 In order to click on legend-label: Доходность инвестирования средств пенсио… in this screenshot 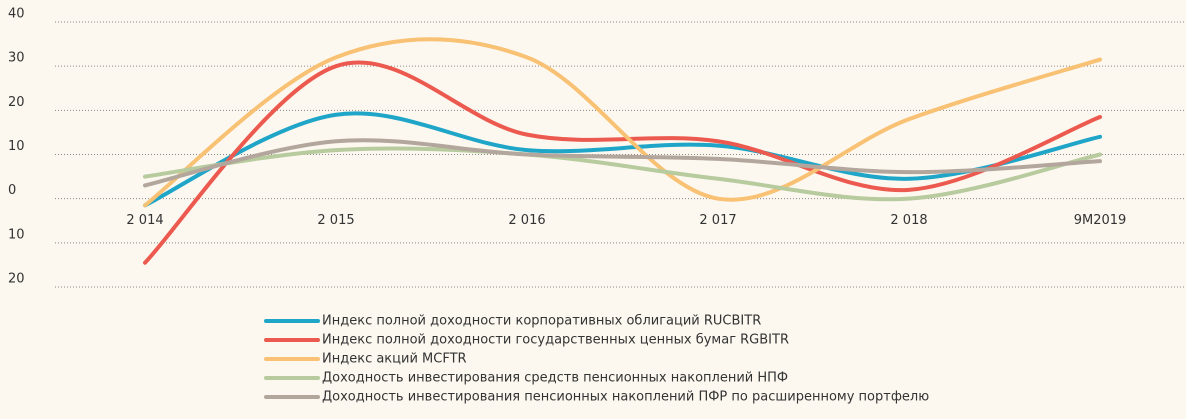, I will do `click(555, 378)`.